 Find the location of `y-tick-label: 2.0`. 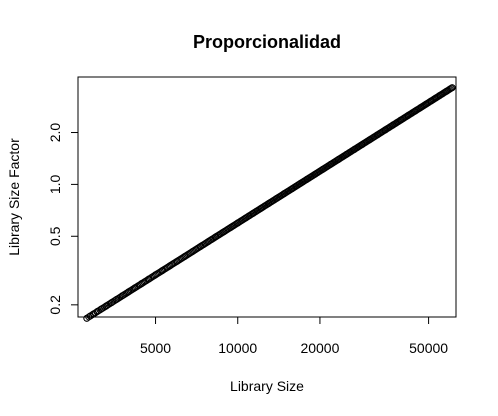

y-tick-label: 2.0 is located at coordinates (55, 133).